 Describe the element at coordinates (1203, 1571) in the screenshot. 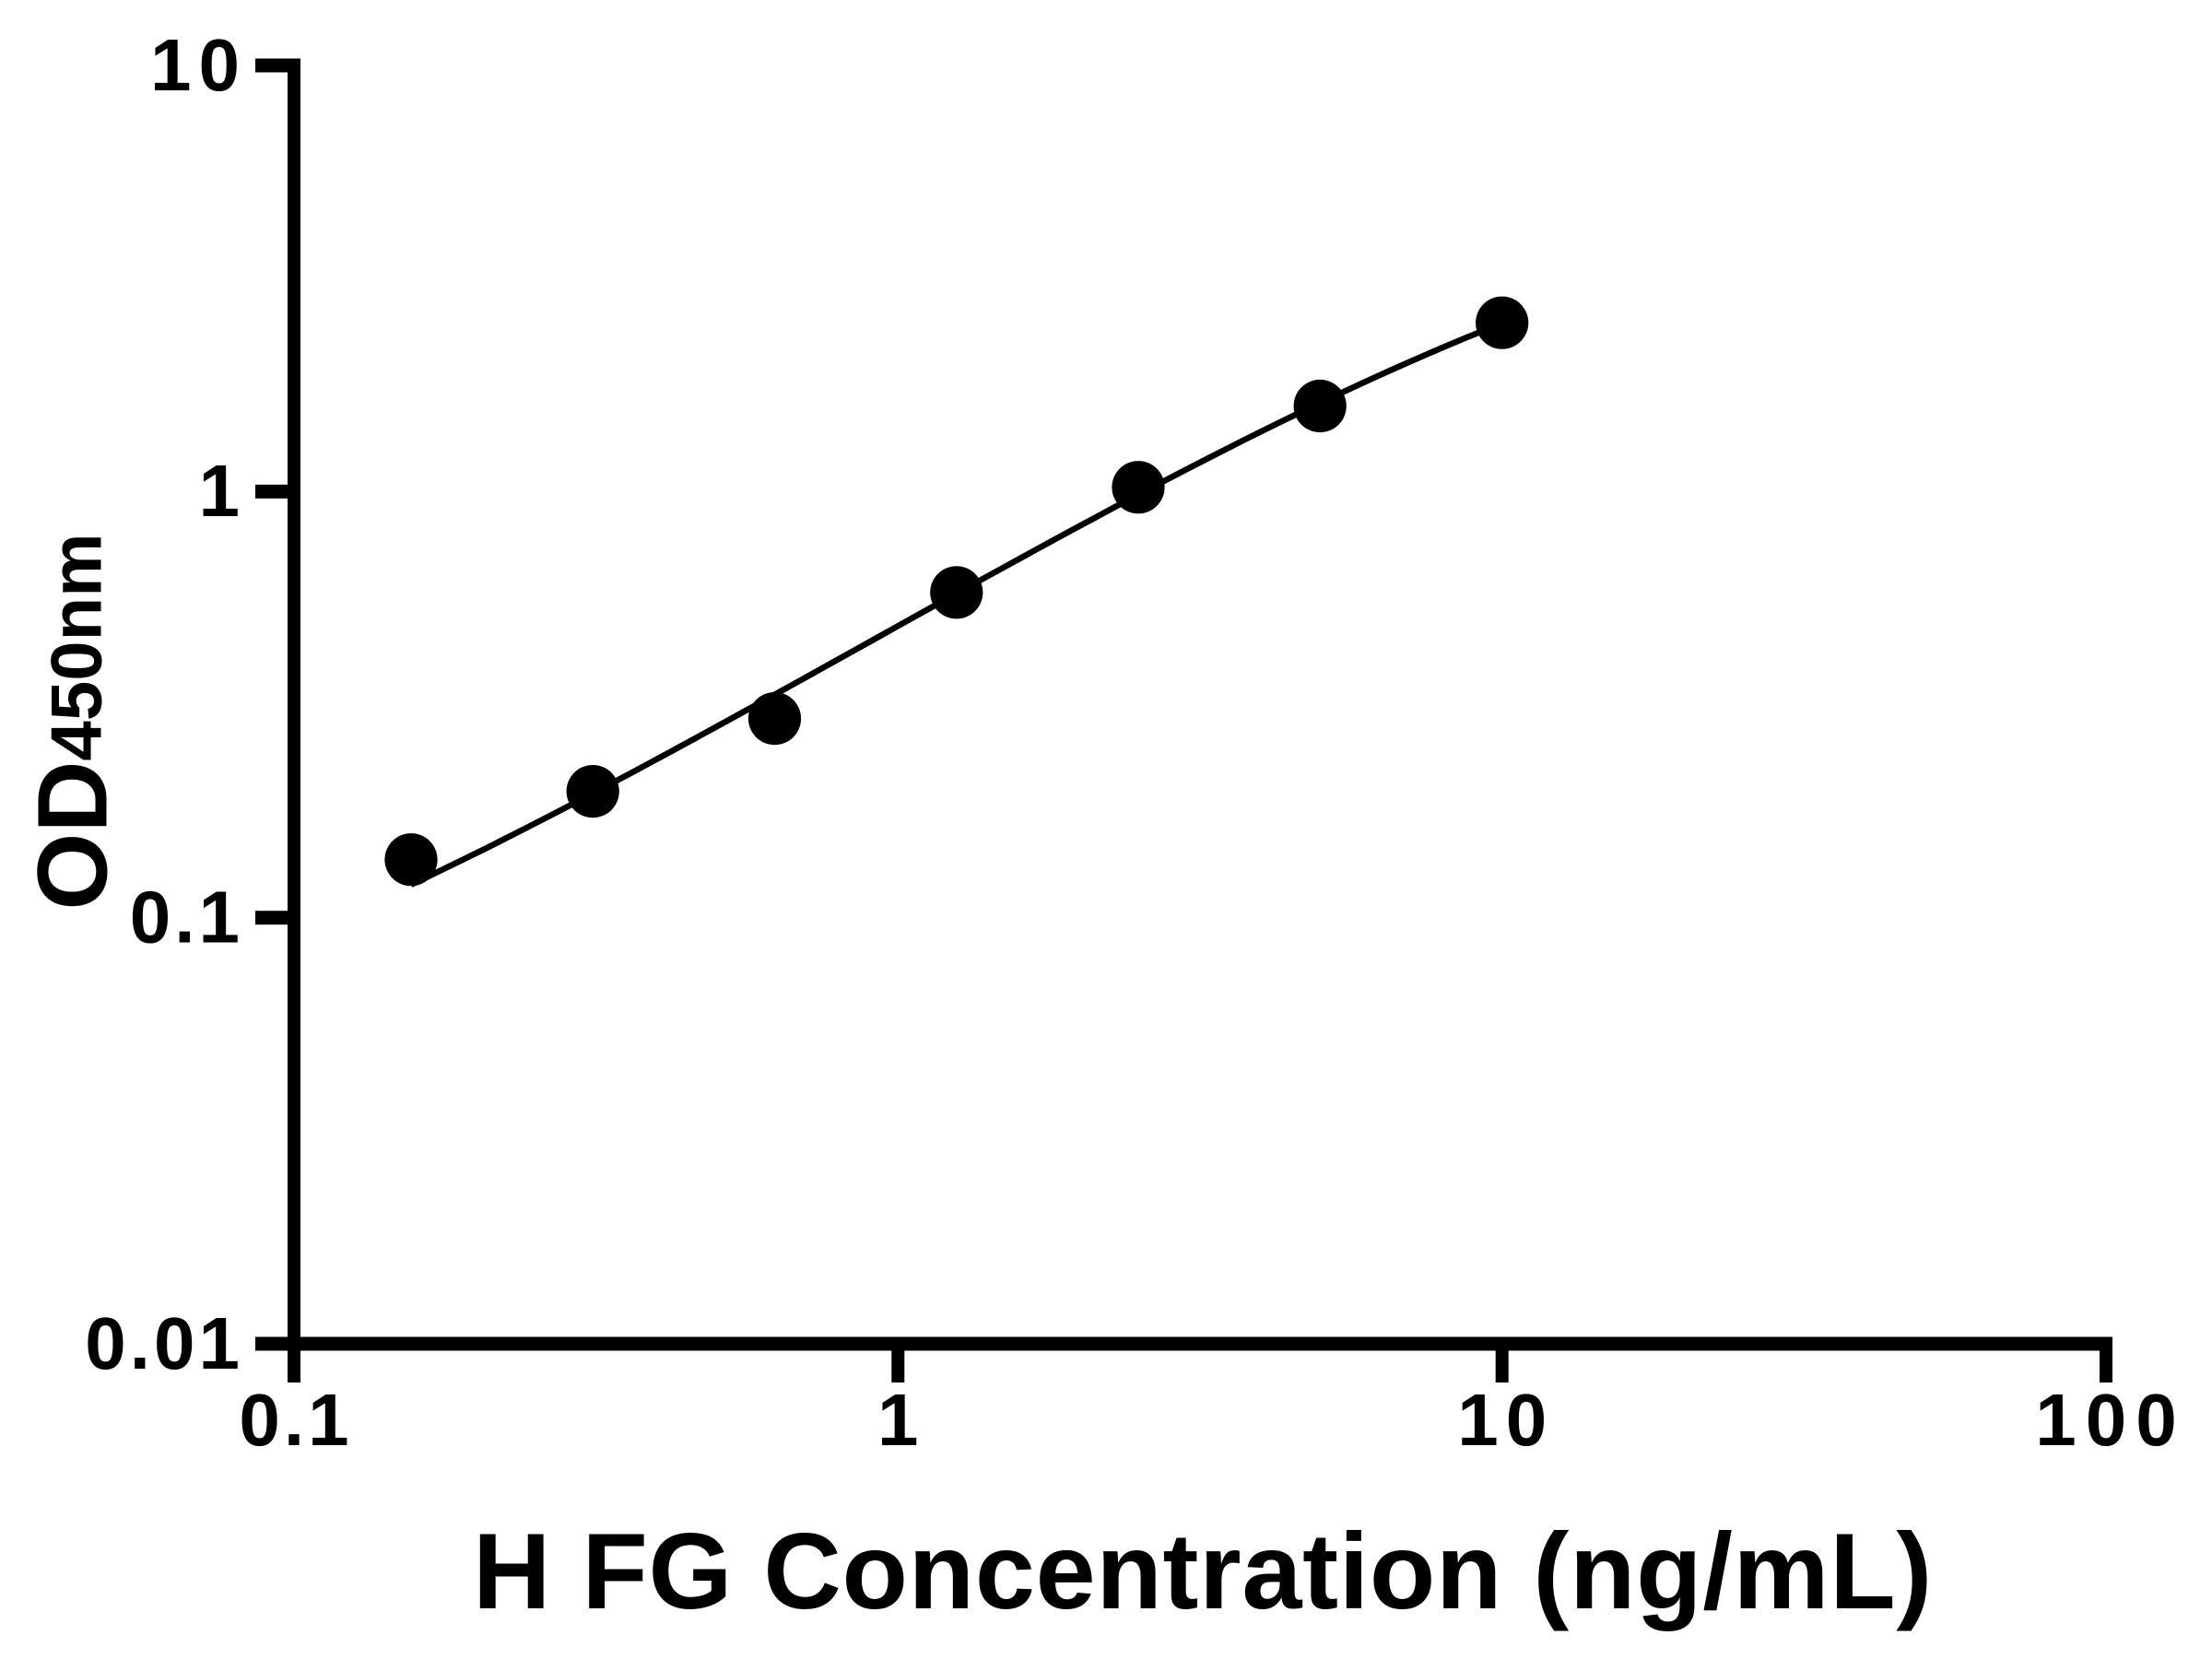

I see `svg-text: H FG Concentration (ng/mL)` at that location.